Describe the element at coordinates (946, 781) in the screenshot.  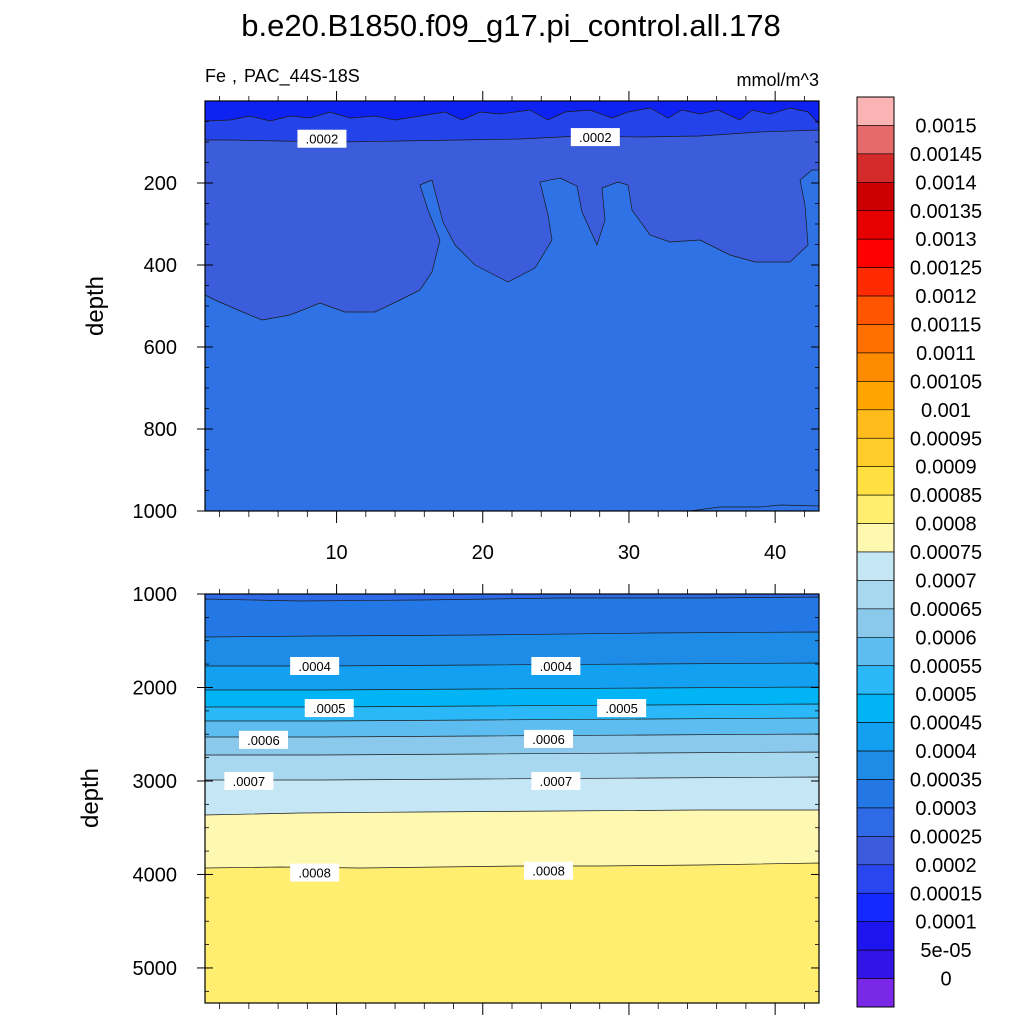
I see `colorbar-label: 0.00035` at that location.